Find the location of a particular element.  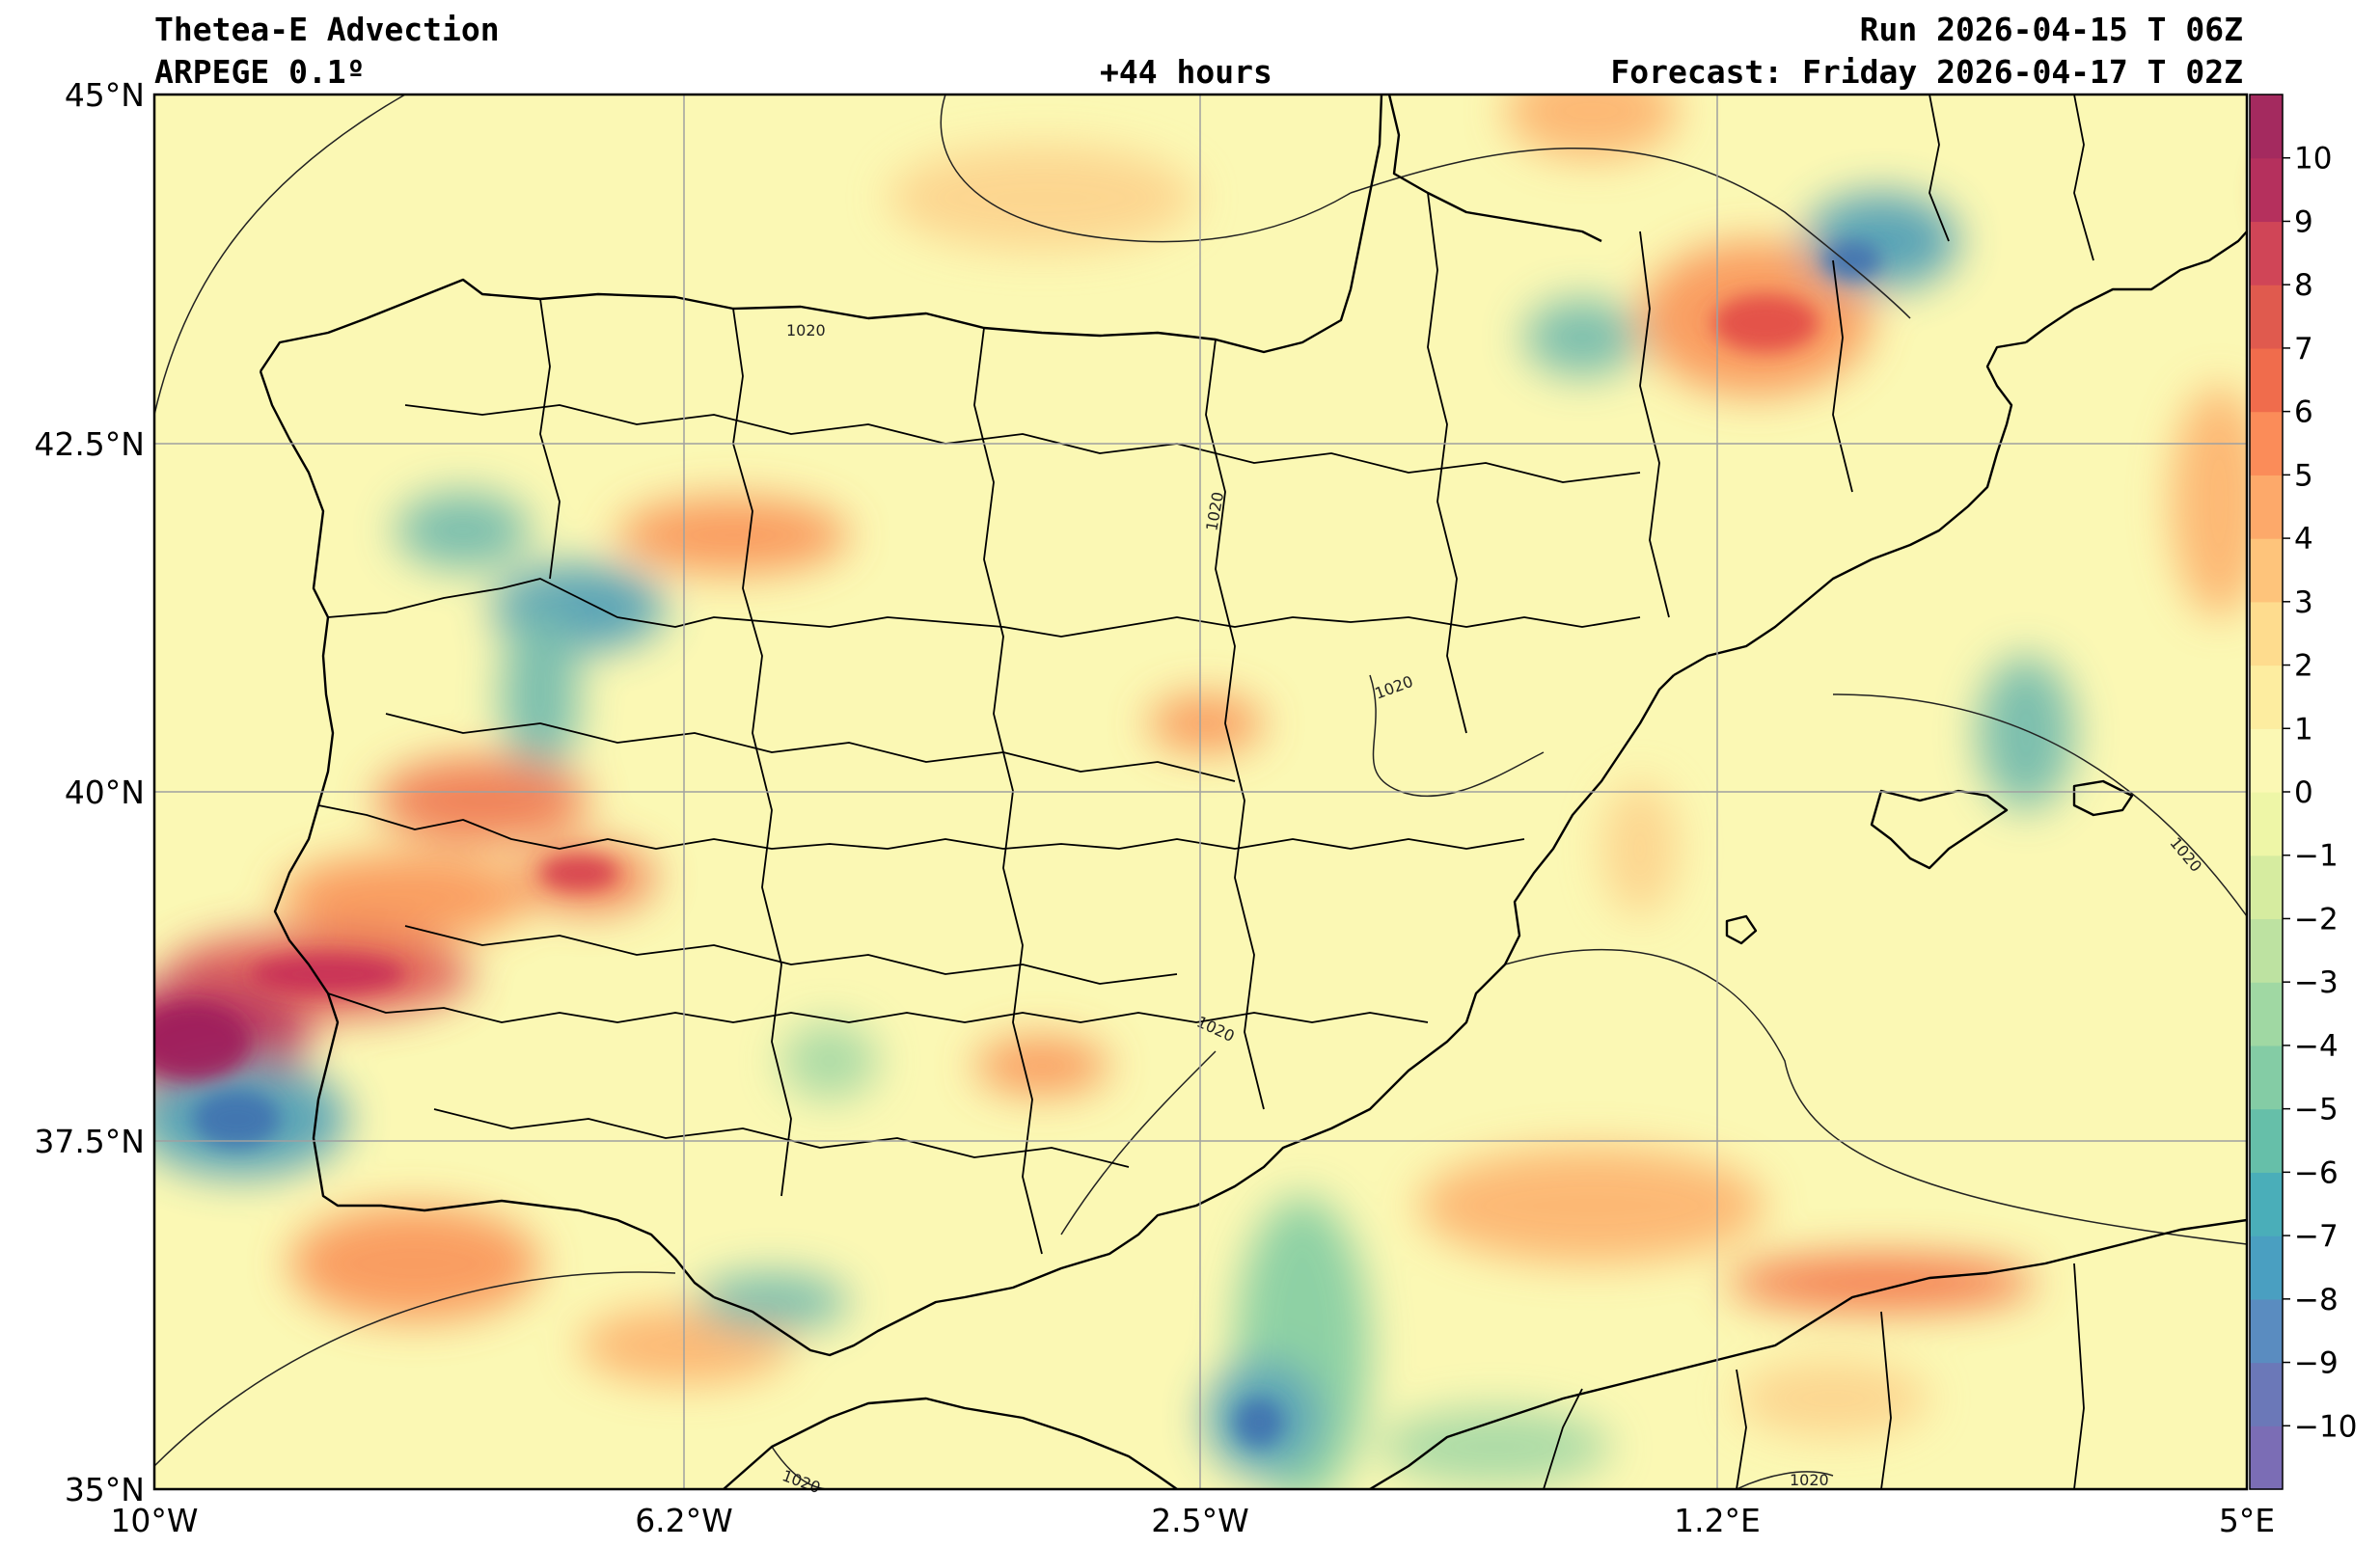

colorbar-tick-label: 1 is located at coordinates (2303, 730).